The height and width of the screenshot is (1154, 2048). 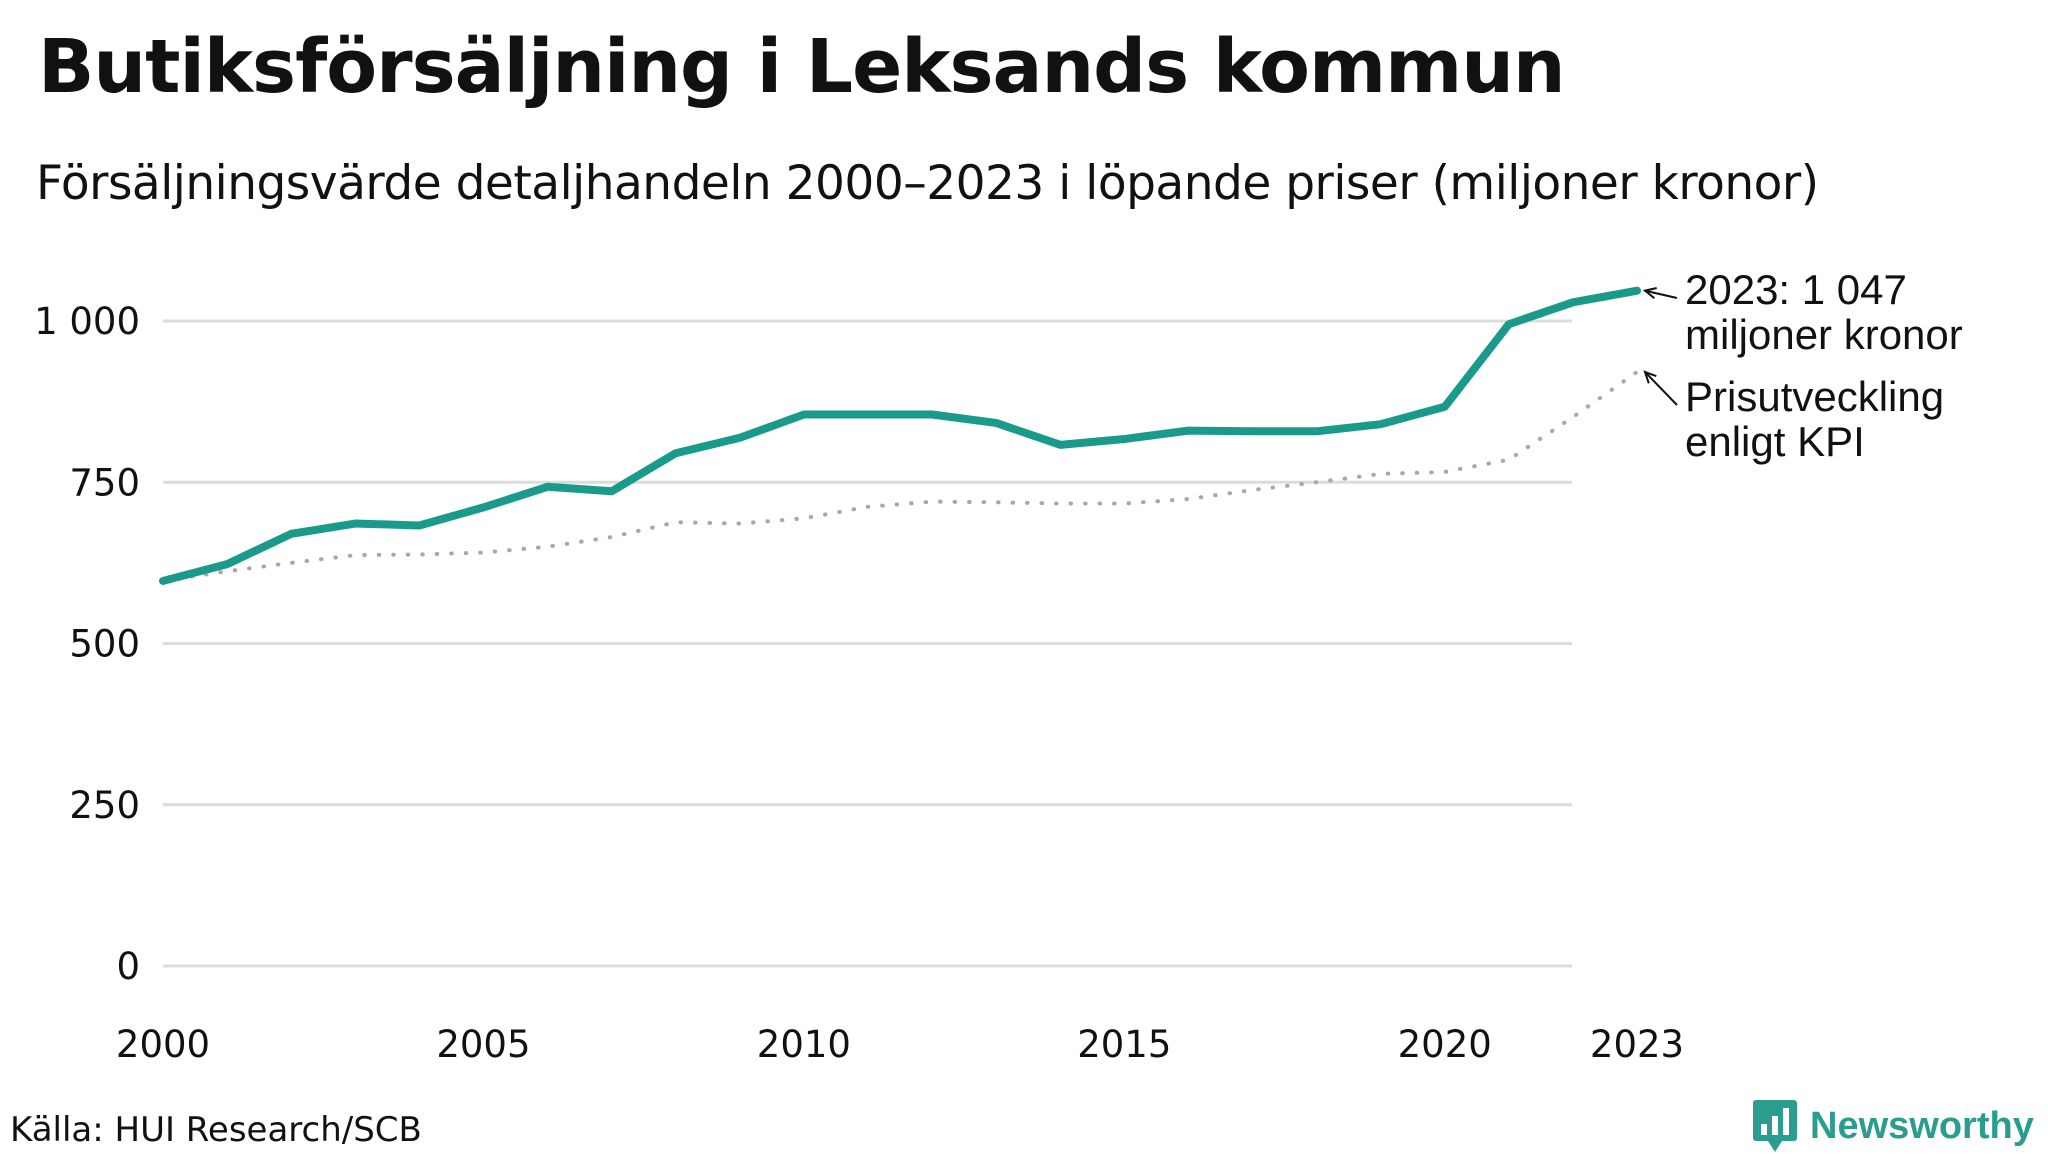 What do you see at coordinates (163, 1044) in the screenshot?
I see `x-tick-label: 2000` at bounding box center [163, 1044].